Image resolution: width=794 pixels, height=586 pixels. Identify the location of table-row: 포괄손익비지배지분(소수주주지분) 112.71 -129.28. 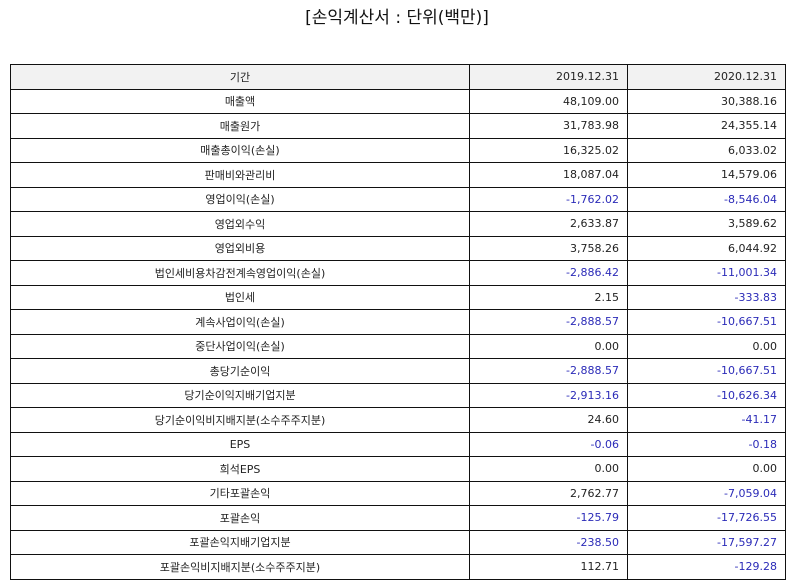
(398, 567).